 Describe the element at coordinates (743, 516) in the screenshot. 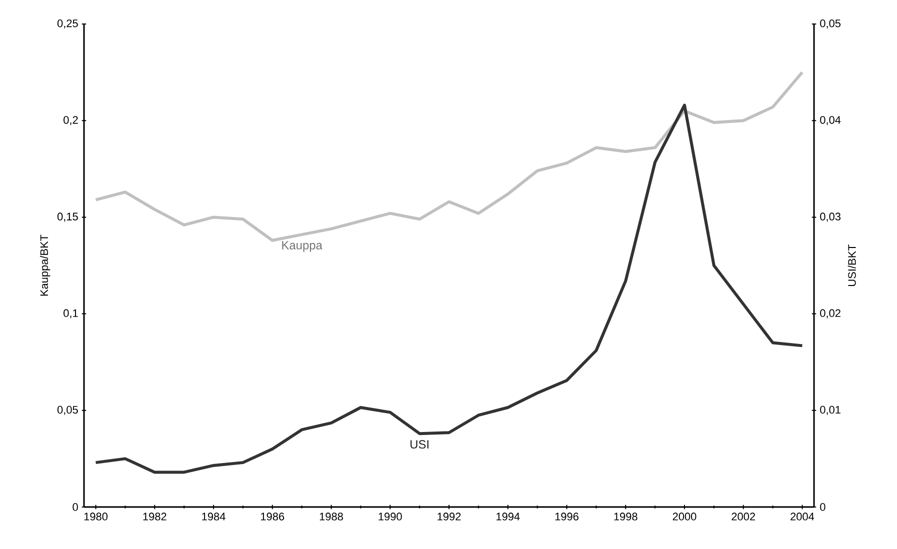

I see `x-tick-label: 2002` at that location.